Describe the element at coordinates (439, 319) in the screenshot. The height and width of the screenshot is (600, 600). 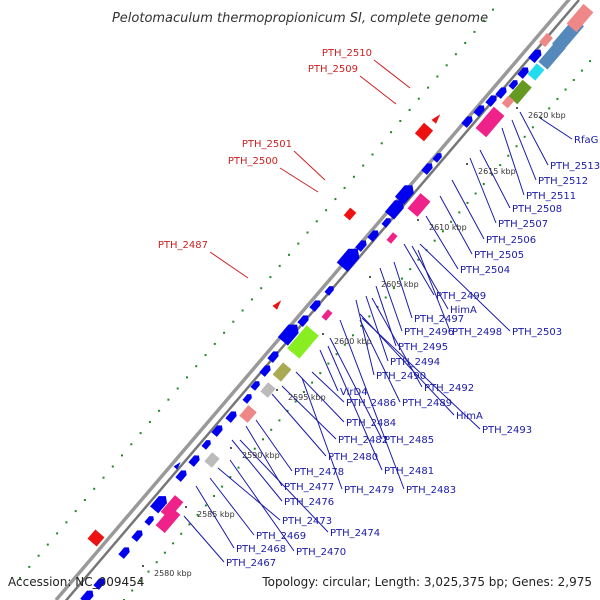
I see `label-pth-2497-11: PTH_2497` at that location.